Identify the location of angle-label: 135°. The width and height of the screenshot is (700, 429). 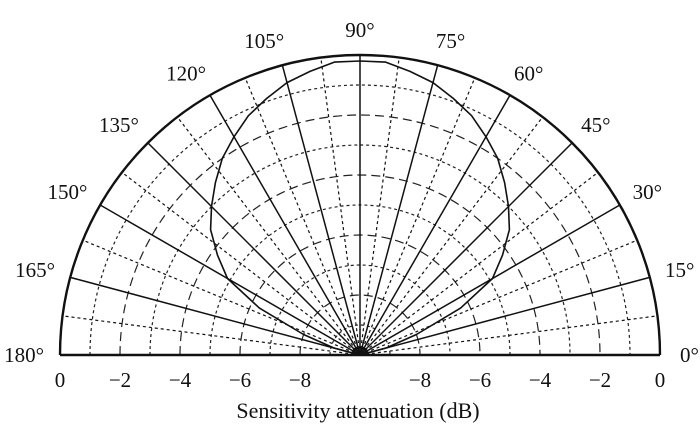
(119, 125).